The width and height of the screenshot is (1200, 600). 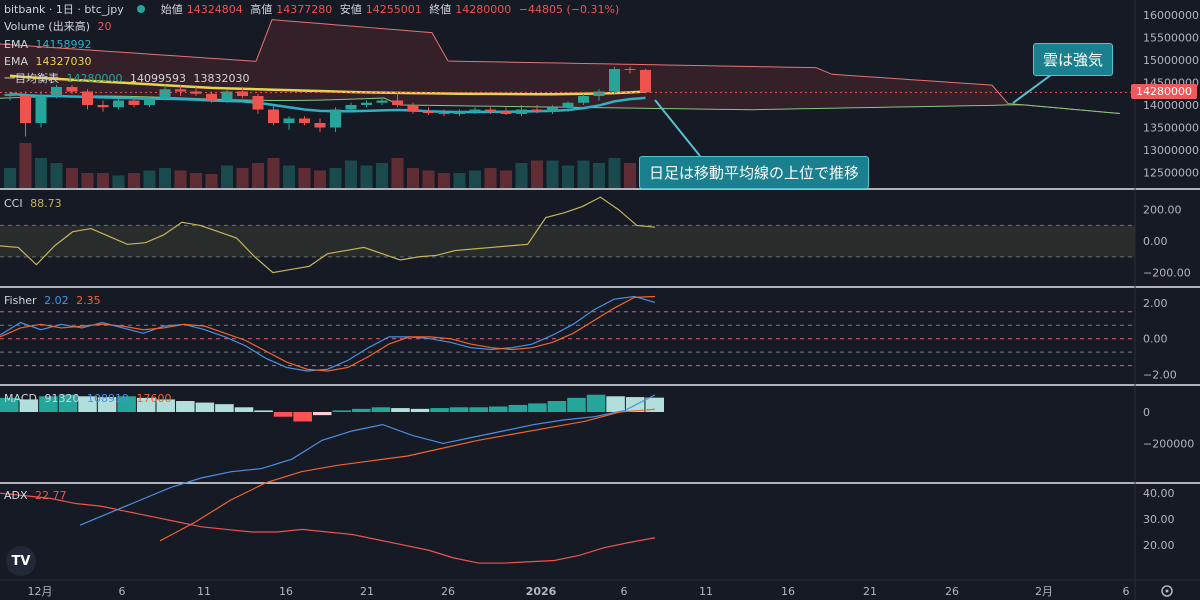 What do you see at coordinates (49, 61) in the screenshot?
I see `ema-short-legend: EMA 14327030` at bounding box center [49, 61].